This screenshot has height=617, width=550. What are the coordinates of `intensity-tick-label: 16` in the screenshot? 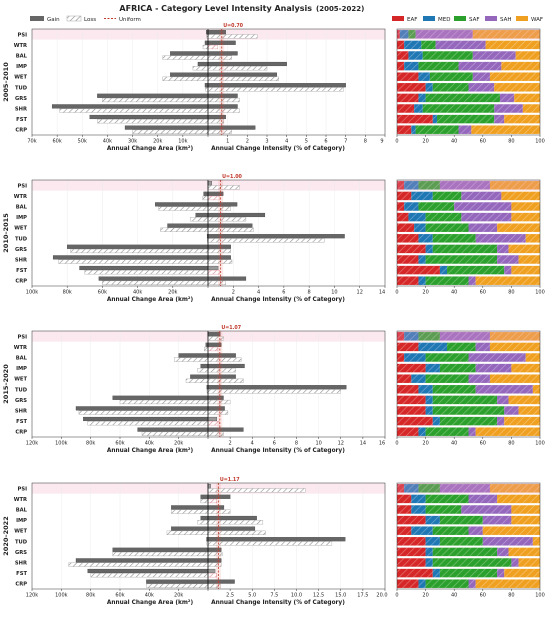 It's located at (382, 444).